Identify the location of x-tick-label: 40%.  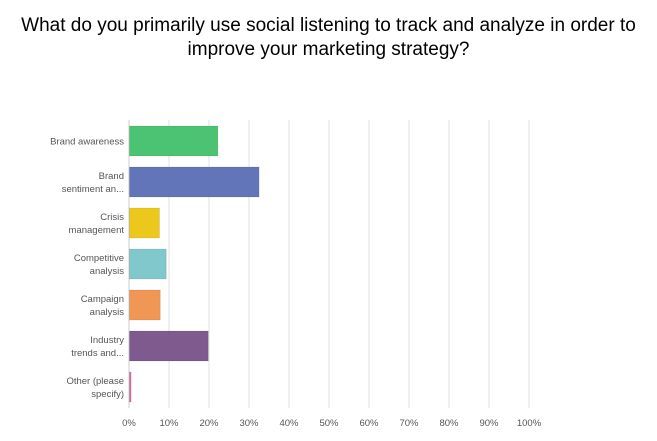
(289, 423).